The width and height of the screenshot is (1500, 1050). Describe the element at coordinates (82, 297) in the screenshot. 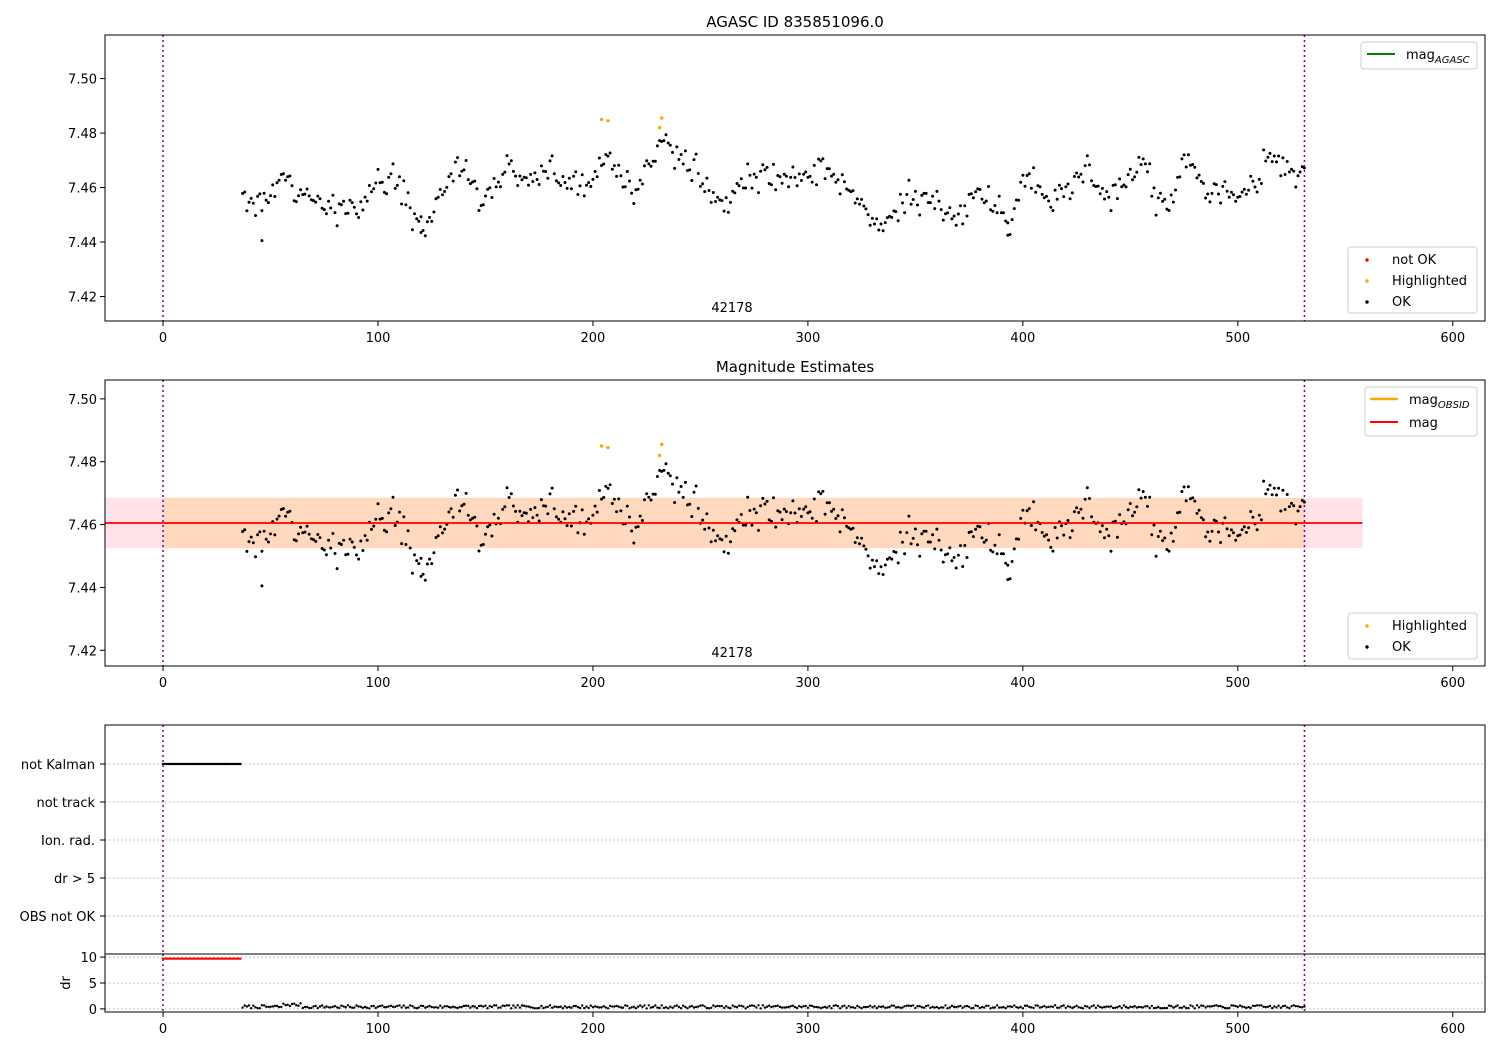

I see `ytick-label: 7.42` at that location.